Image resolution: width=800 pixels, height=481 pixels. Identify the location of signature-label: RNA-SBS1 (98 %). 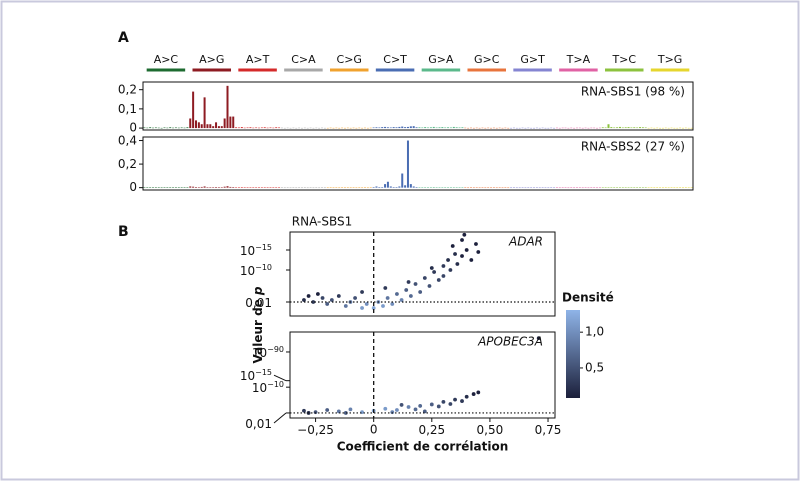
(633, 92).